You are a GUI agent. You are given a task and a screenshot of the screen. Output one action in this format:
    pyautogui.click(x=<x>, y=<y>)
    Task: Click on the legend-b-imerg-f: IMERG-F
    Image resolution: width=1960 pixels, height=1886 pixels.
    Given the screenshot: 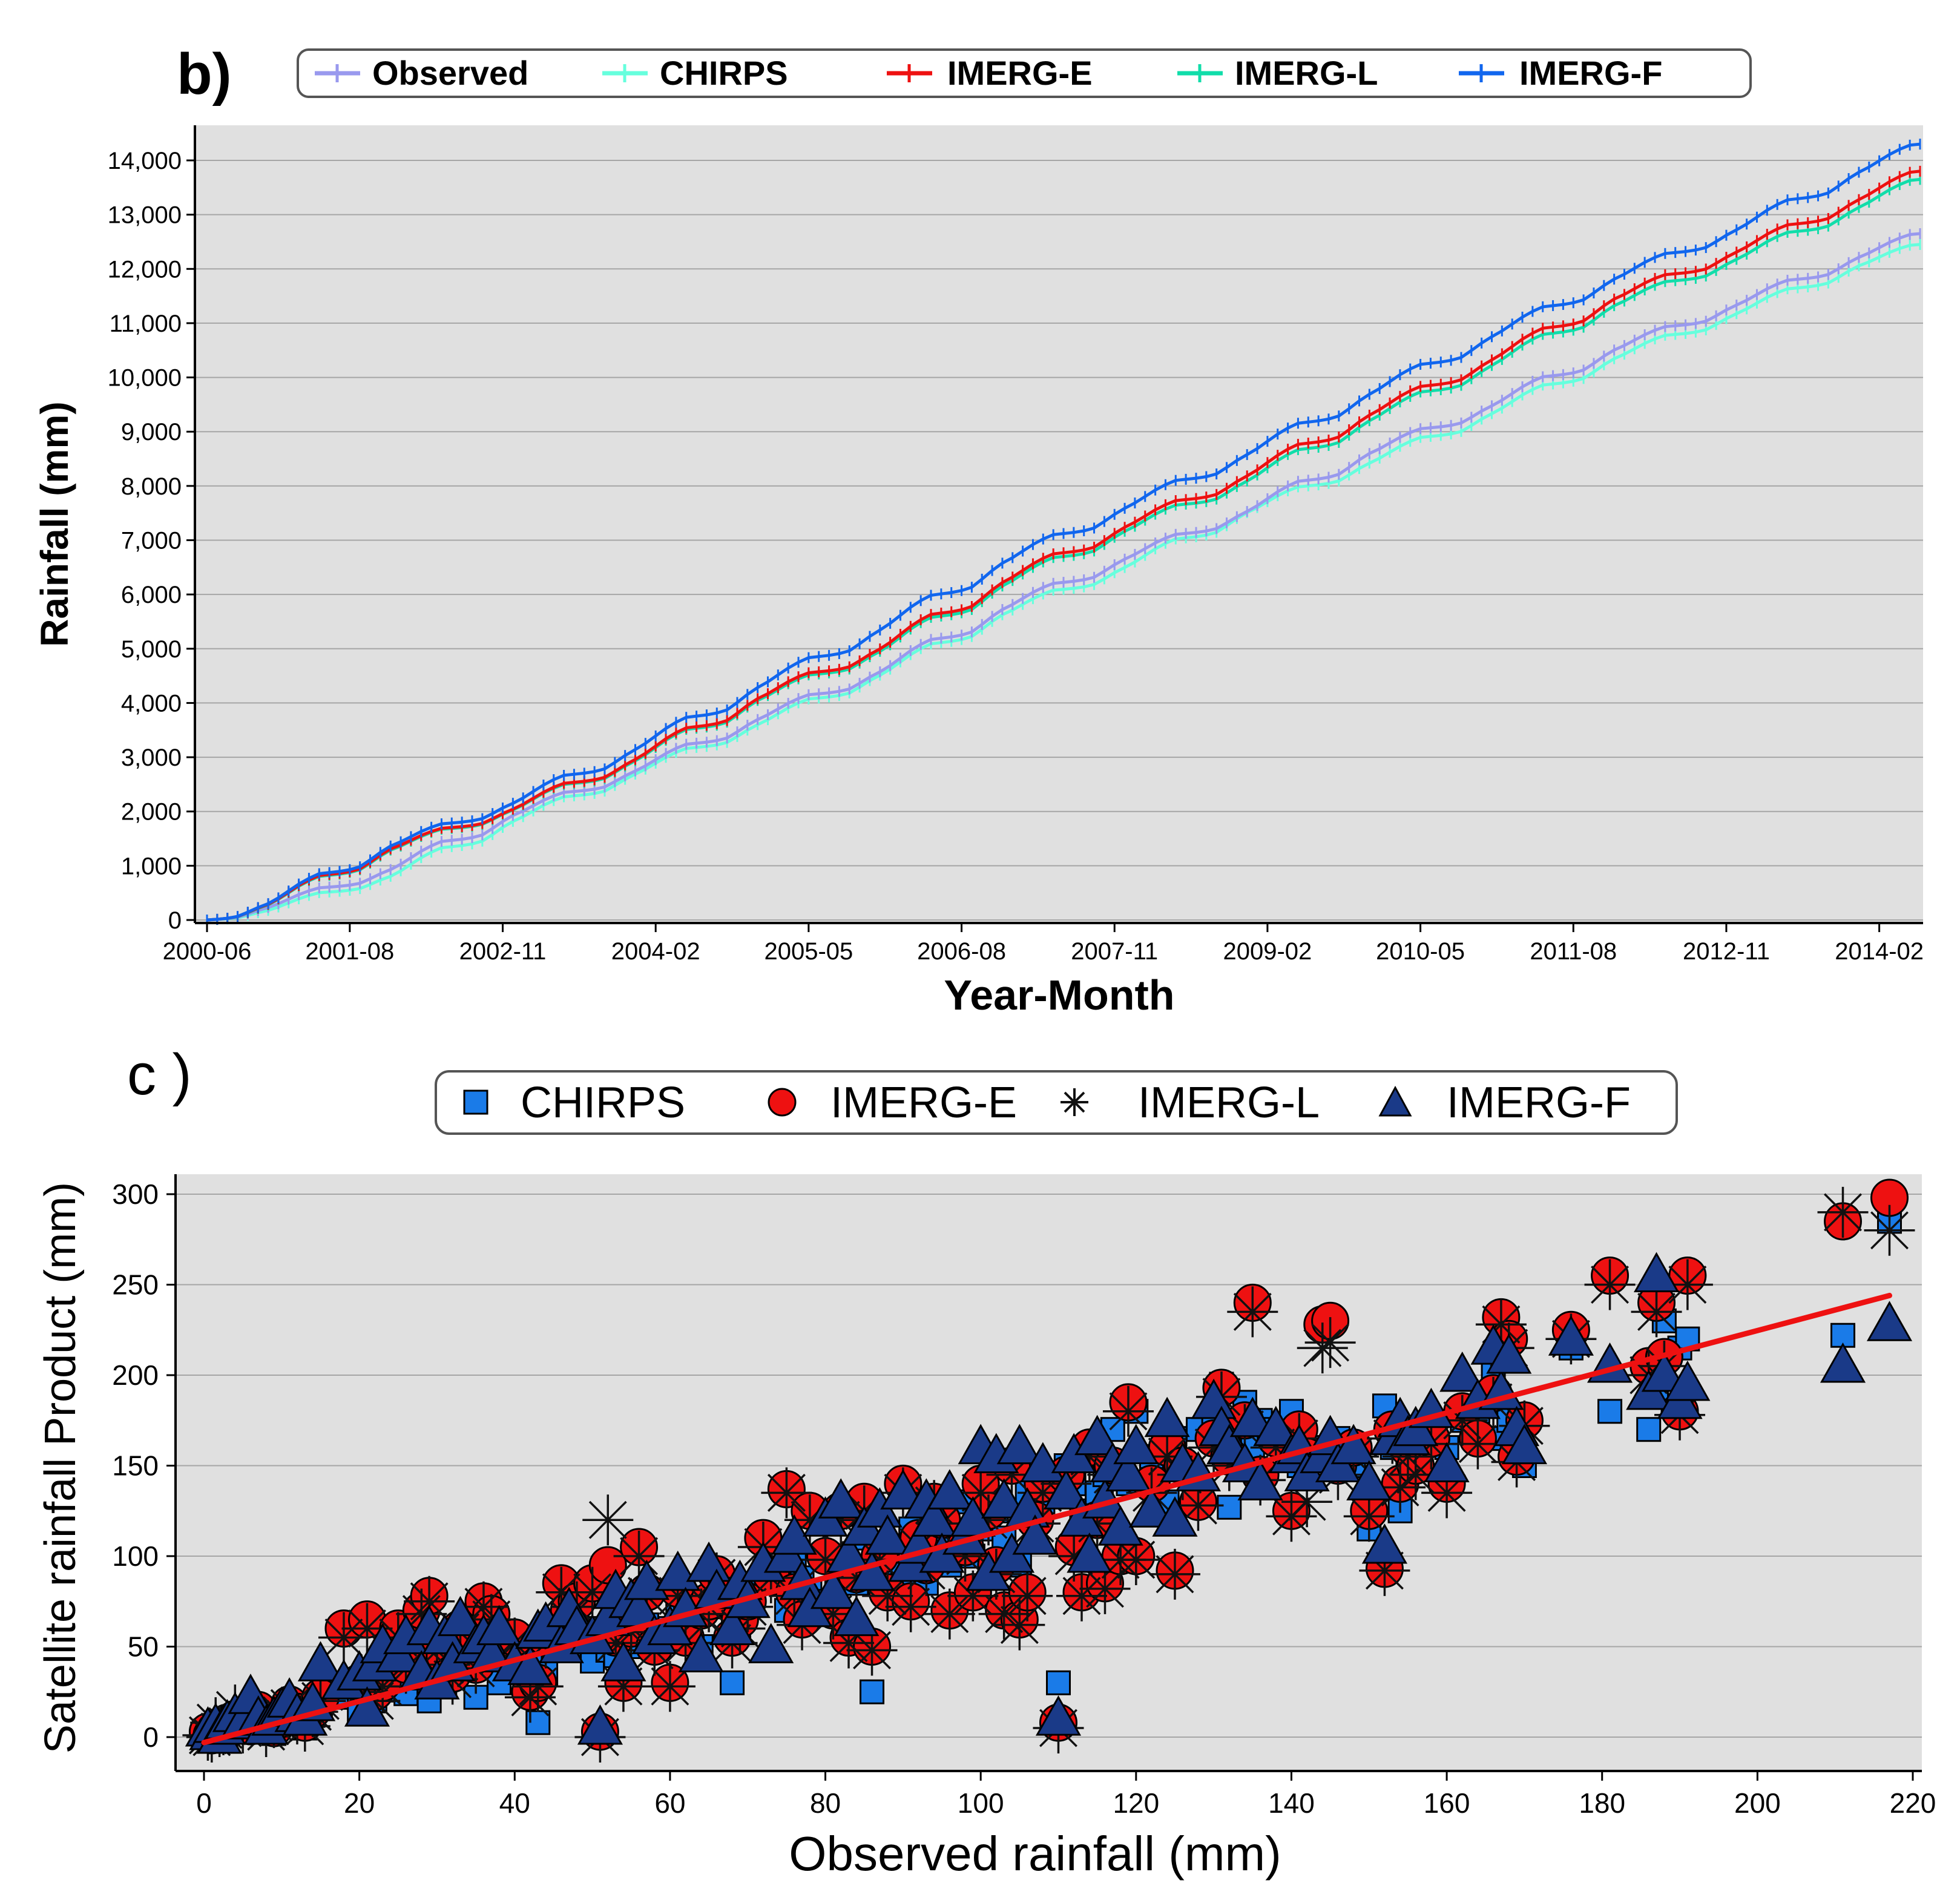 What is the action you would take?
    pyautogui.click(x=1560, y=73)
    